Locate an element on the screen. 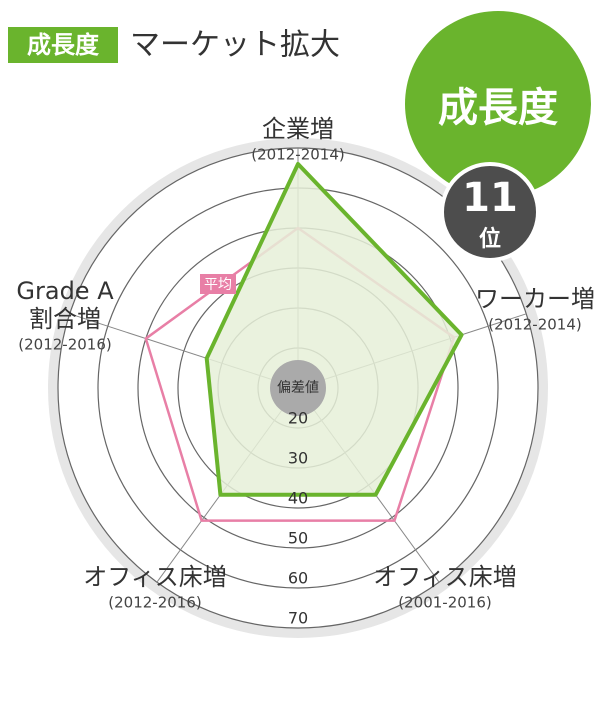 Image resolution: width=600 pixels, height=704 pixels. rank-label: 成長度 is located at coordinates (498, 108).